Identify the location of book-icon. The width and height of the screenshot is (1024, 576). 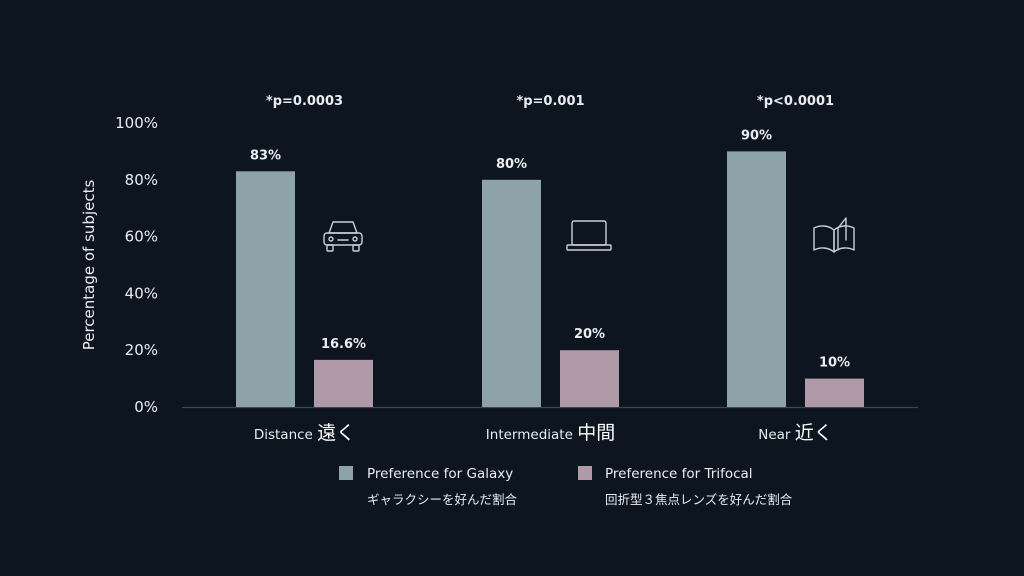
(834, 235).